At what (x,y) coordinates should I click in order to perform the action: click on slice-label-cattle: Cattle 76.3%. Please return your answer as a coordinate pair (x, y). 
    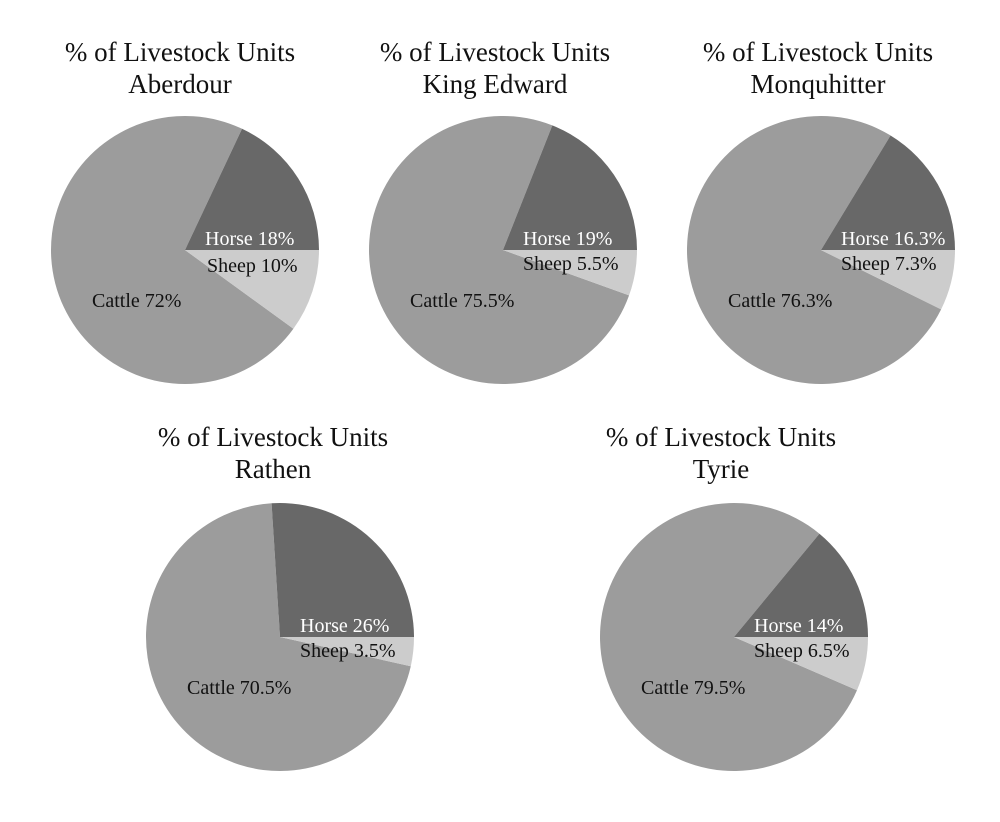
    Looking at the image, I should click on (780, 301).